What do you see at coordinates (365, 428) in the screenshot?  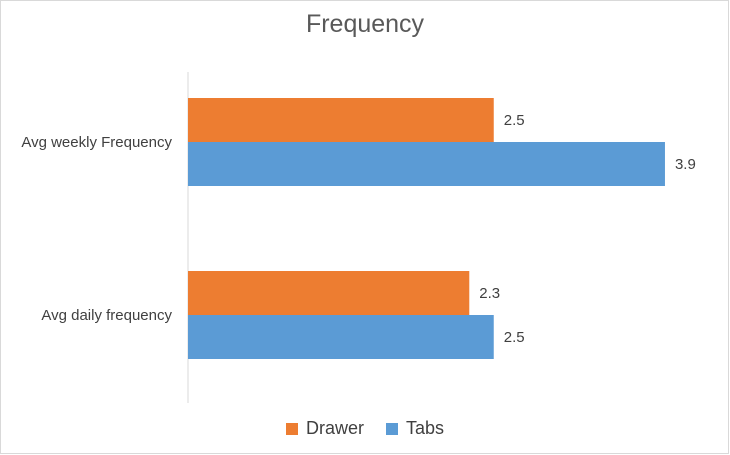 I see `legend: Drawer Tabs` at bounding box center [365, 428].